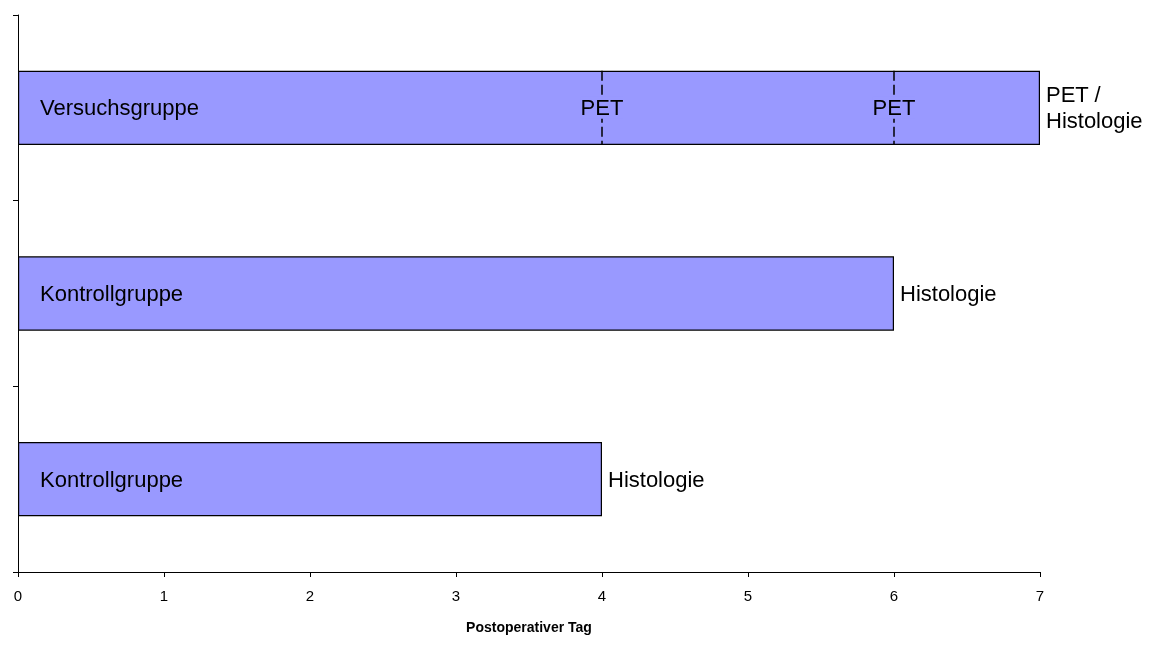 The image size is (1165, 650). I want to click on data-label: PET / Histologie, so click(1094, 108).